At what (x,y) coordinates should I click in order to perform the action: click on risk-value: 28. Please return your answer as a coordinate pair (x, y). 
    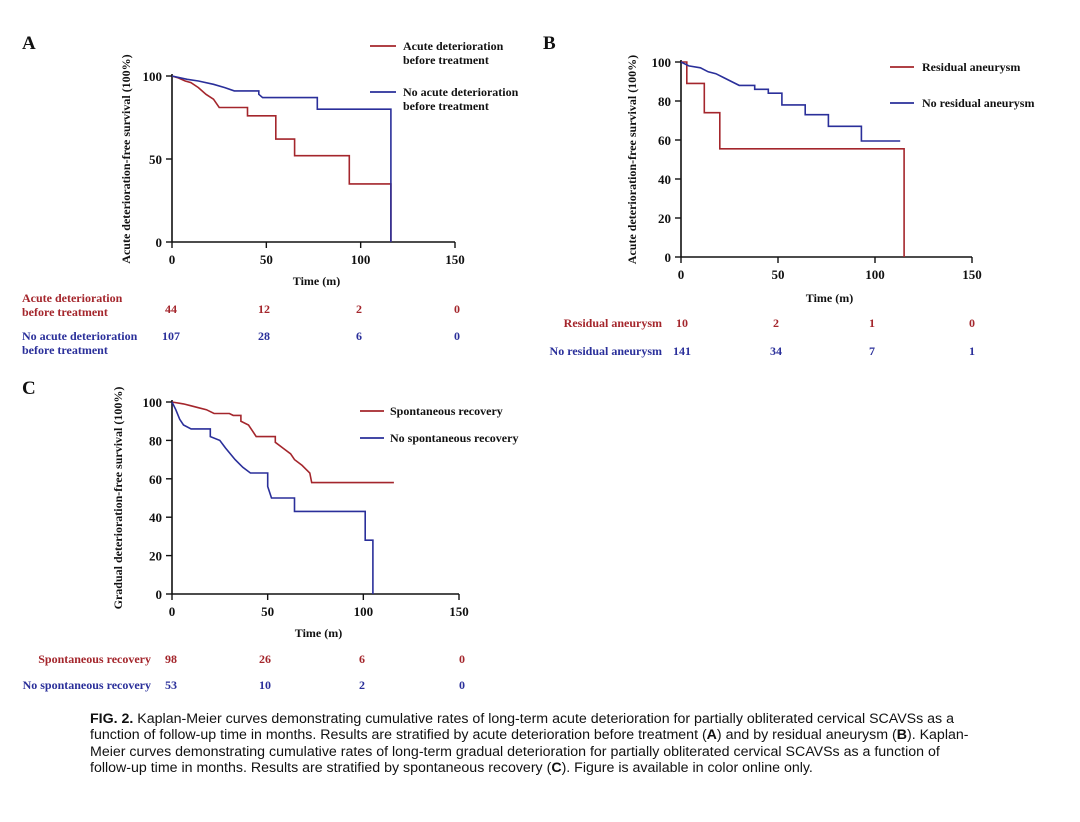
    Looking at the image, I should click on (264, 336).